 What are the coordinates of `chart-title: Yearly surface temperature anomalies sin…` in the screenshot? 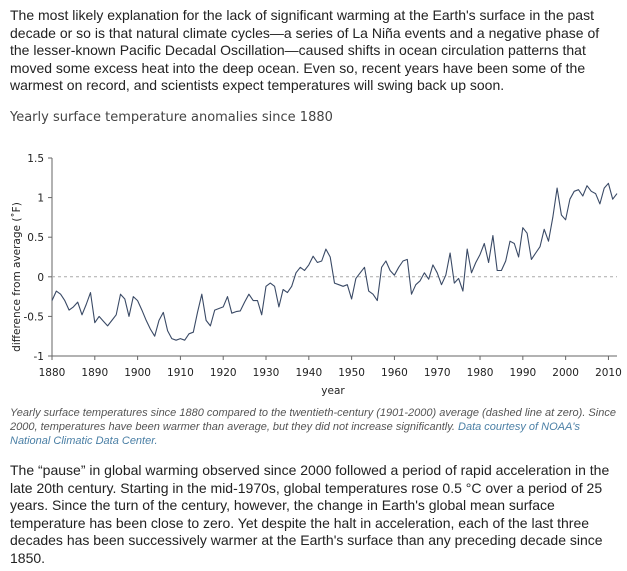 It's located at (171, 117).